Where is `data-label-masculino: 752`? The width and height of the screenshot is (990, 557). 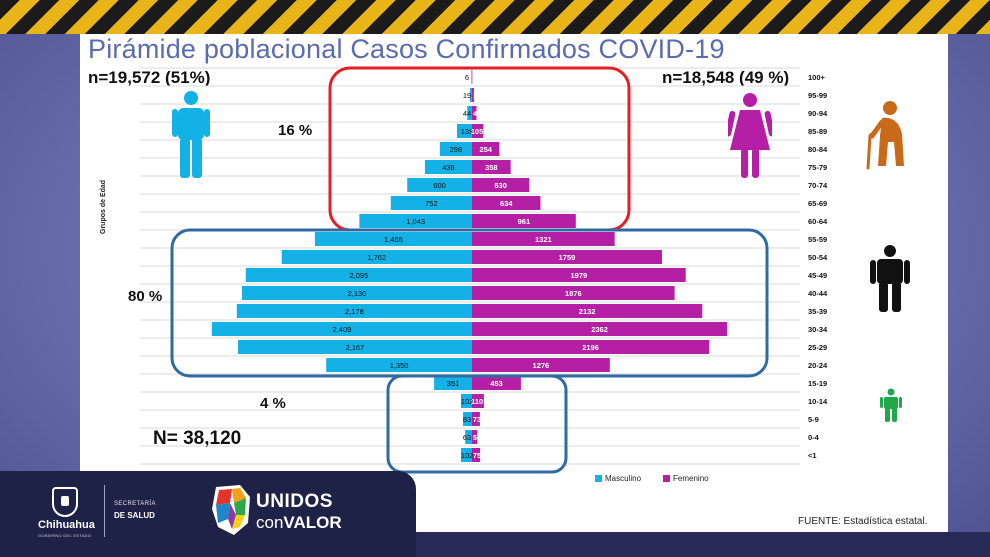
data-label-masculino: 752 is located at coordinates (431, 203).